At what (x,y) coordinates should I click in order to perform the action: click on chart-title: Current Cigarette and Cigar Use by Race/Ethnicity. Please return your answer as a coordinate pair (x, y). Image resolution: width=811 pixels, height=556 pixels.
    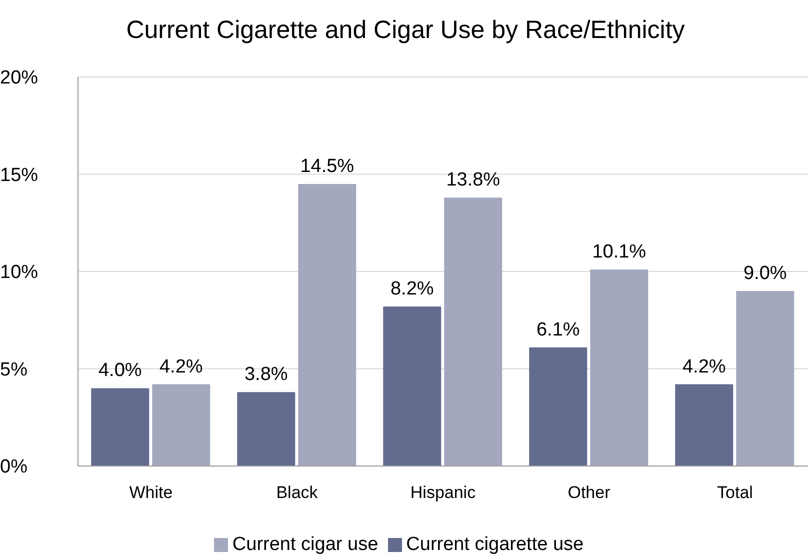
    Looking at the image, I should click on (405, 30).